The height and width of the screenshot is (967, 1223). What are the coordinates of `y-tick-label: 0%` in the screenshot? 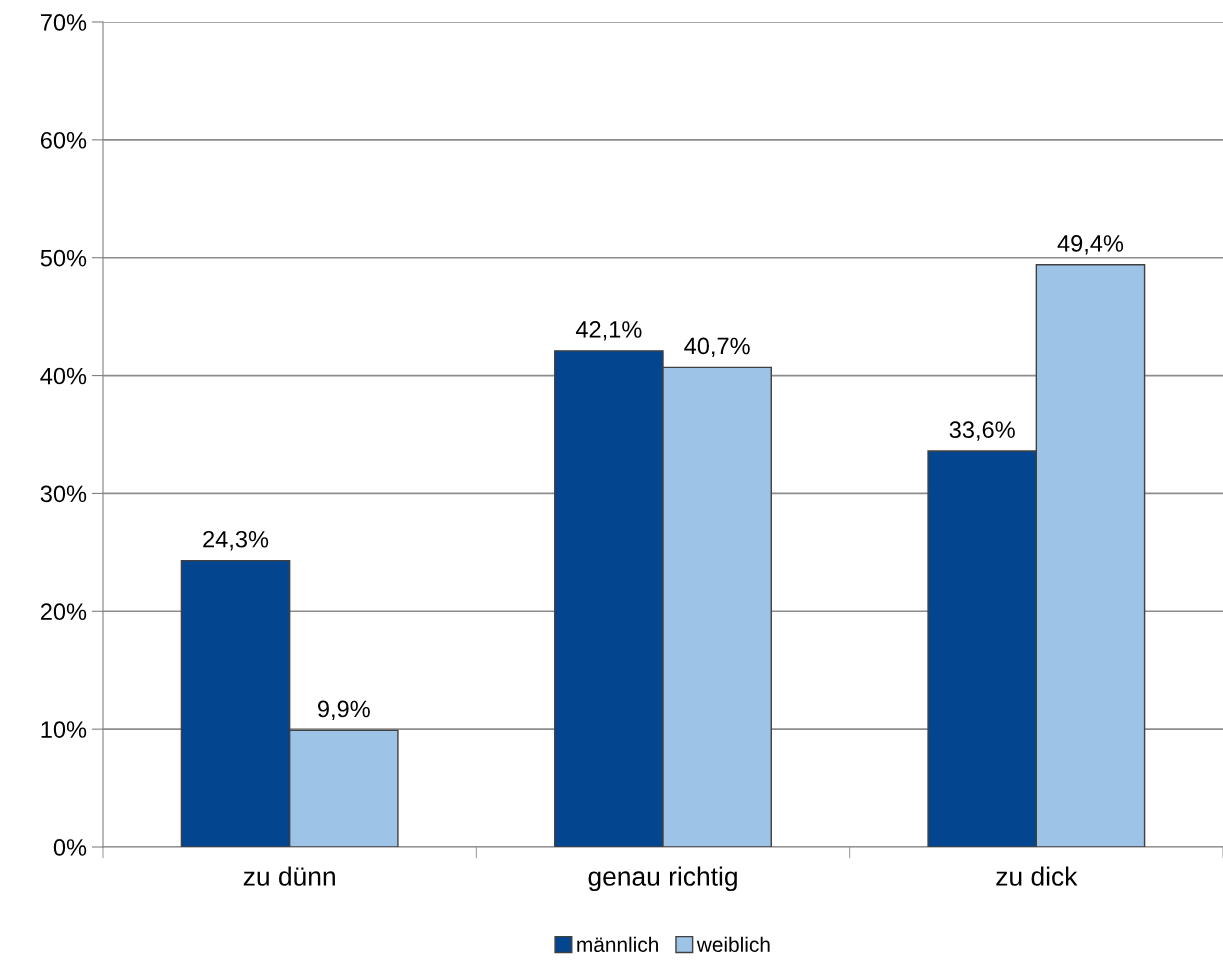 It's located at (70, 847).